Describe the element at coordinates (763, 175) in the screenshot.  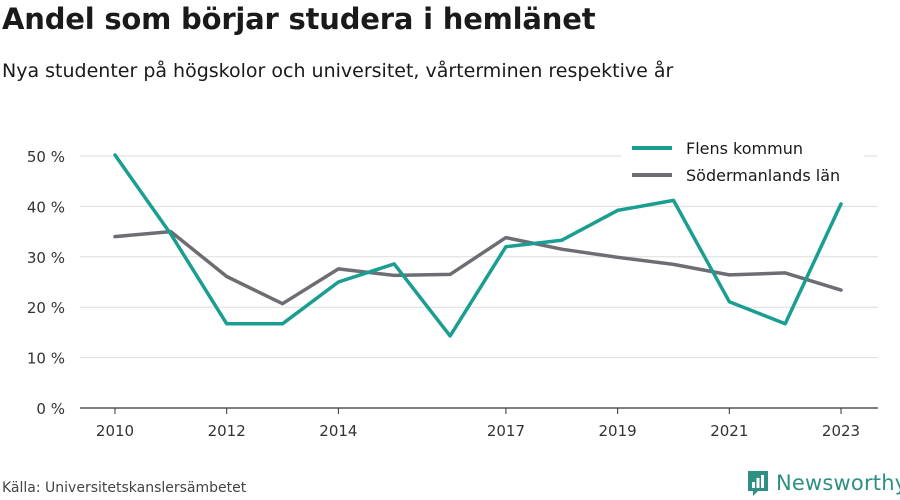
I see `legend-label-sodermanlands-lan: Södermanlands län` at that location.